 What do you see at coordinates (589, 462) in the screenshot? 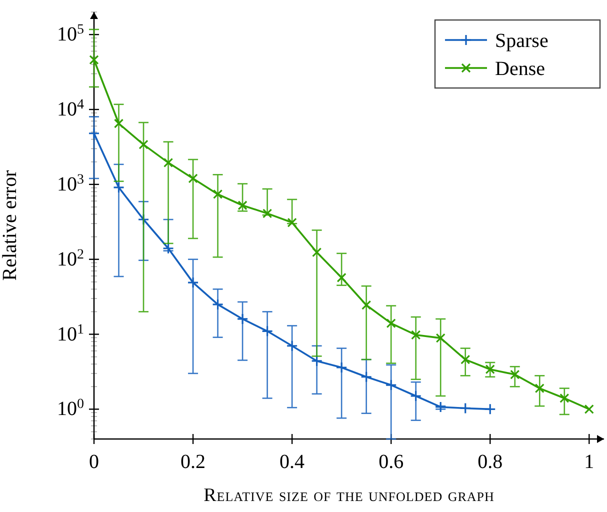
I see `x-tick-label: 1` at bounding box center [589, 462].